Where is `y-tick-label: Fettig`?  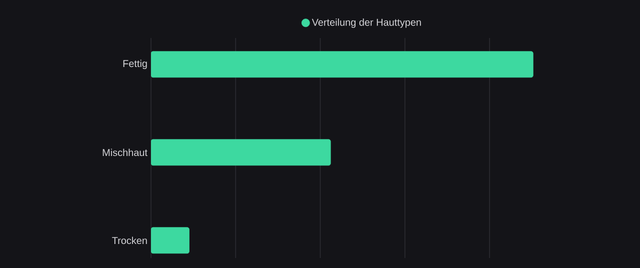 y-tick-label: Fettig is located at coordinates (135, 65).